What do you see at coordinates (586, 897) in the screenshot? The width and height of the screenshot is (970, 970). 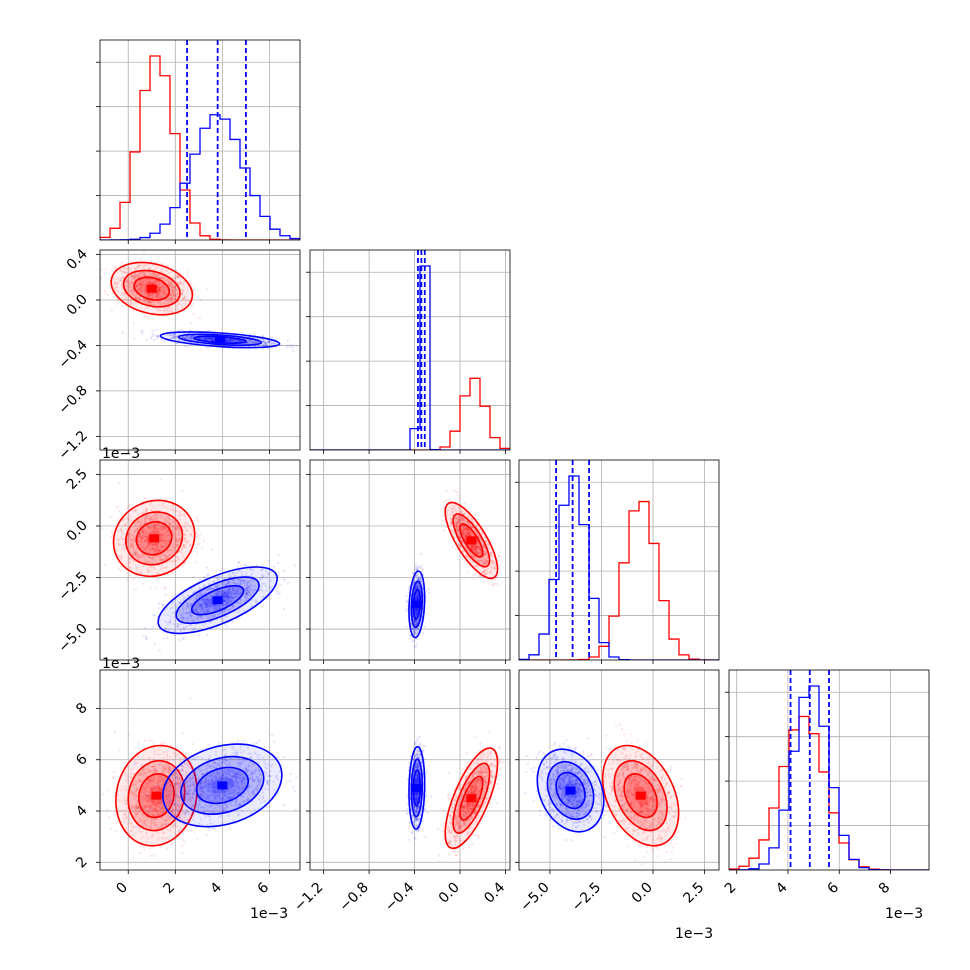 I see `x-tick-label: −2.5` at bounding box center [586, 897].